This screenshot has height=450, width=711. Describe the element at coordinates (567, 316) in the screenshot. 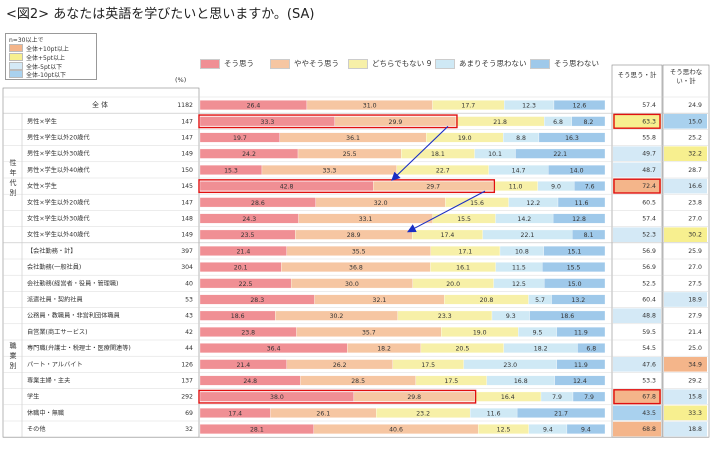

I see `bar-value-label: 18.6` at that location.